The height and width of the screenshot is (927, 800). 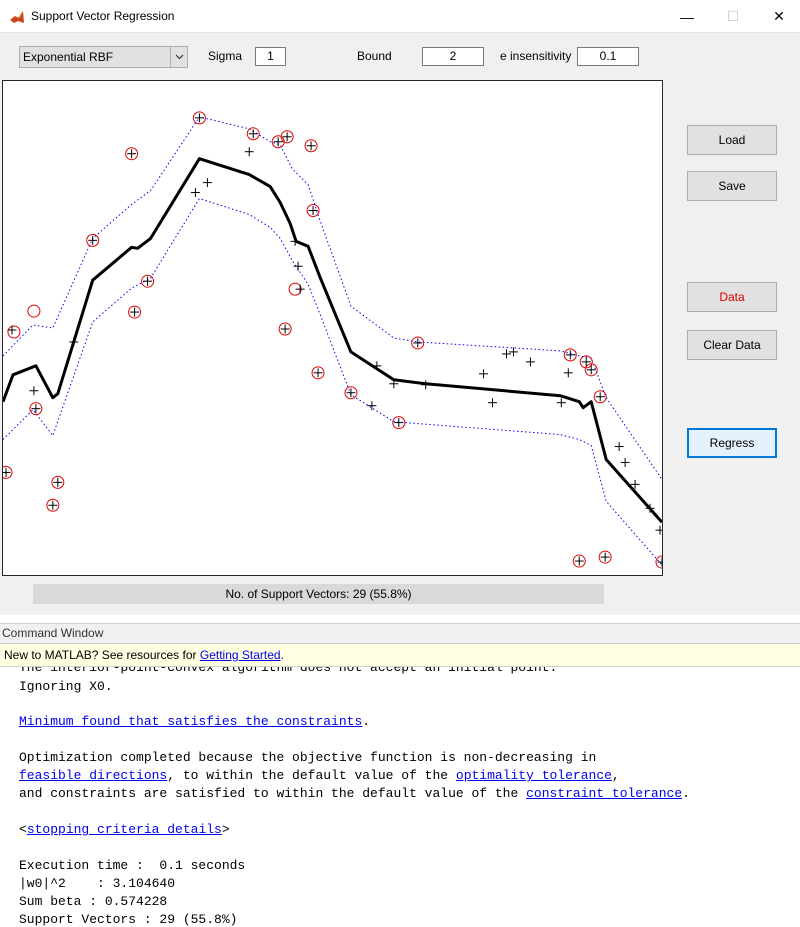 I want to click on output-text: ,, so click(x=615, y=775).